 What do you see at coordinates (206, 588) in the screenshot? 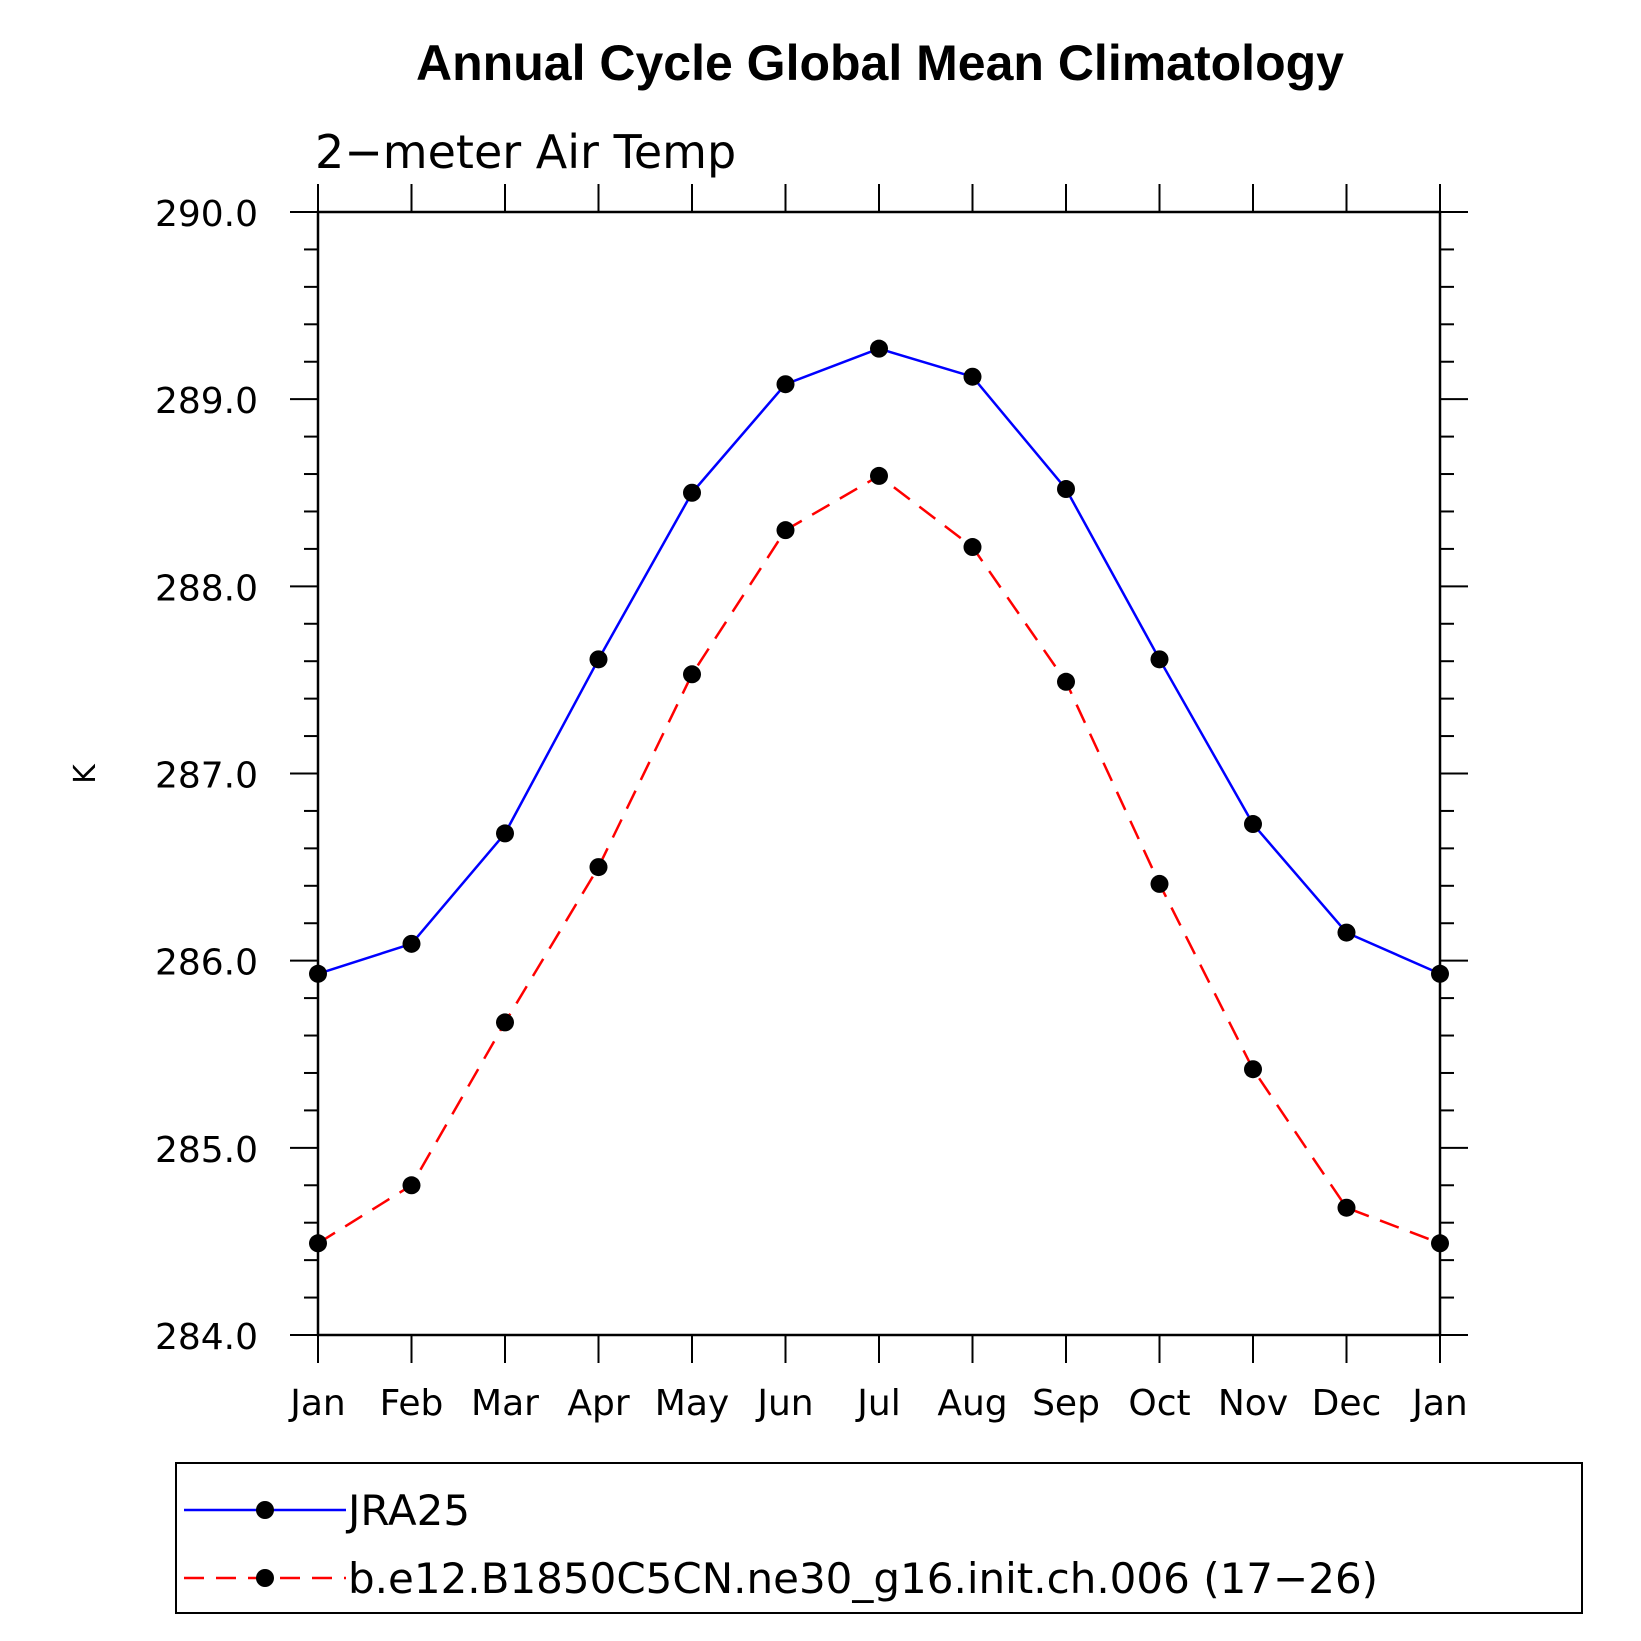
I see `y-tick-label: 288.0` at bounding box center [206, 588].